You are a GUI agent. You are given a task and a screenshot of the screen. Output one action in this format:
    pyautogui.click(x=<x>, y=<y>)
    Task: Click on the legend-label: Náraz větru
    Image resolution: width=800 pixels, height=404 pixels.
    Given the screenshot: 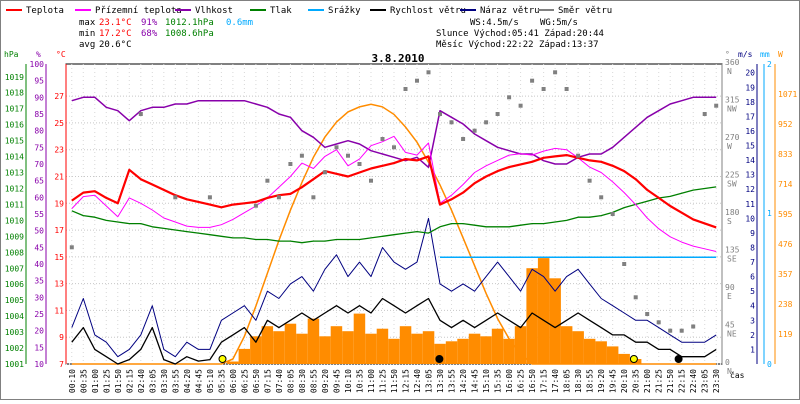 What is the action you would take?
    pyautogui.click(x=510, y=11)
    